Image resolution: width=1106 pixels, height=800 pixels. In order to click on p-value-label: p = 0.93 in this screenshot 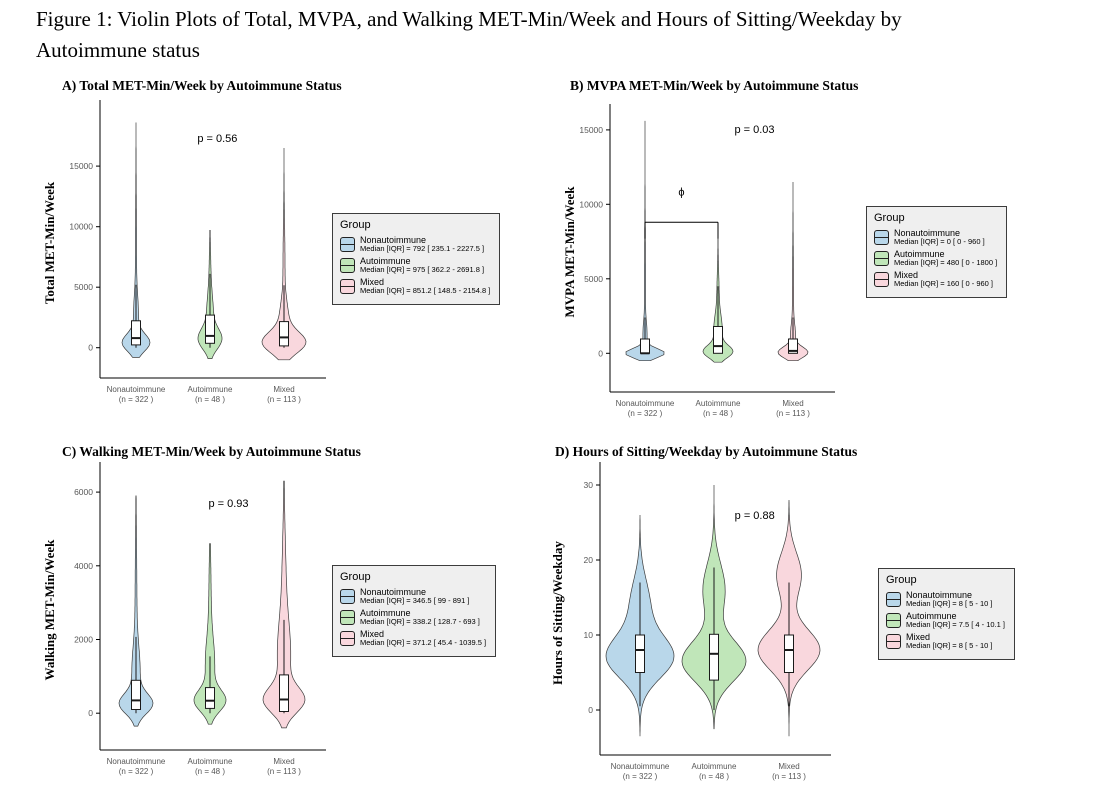, I will do `click(228, 504)`.